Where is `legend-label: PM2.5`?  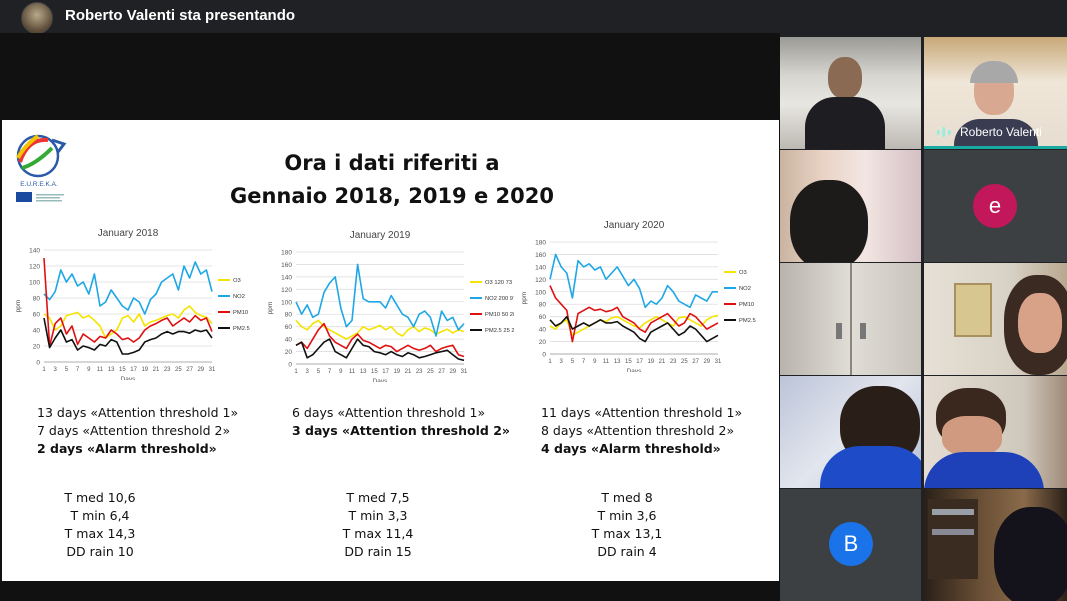
legend-label: PM2.5 is located at coordinates (747, 321).